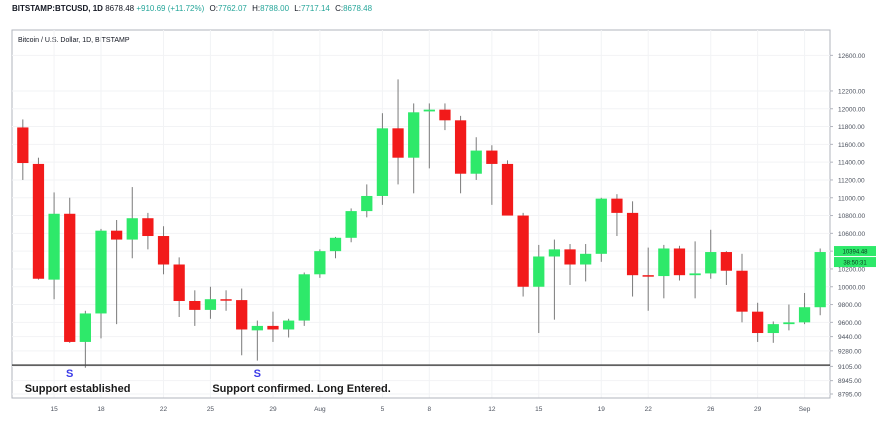  Describe the element at coordinates (851, 109) in the screenshot. I see `y-tick-label: 12000.00` at that location.